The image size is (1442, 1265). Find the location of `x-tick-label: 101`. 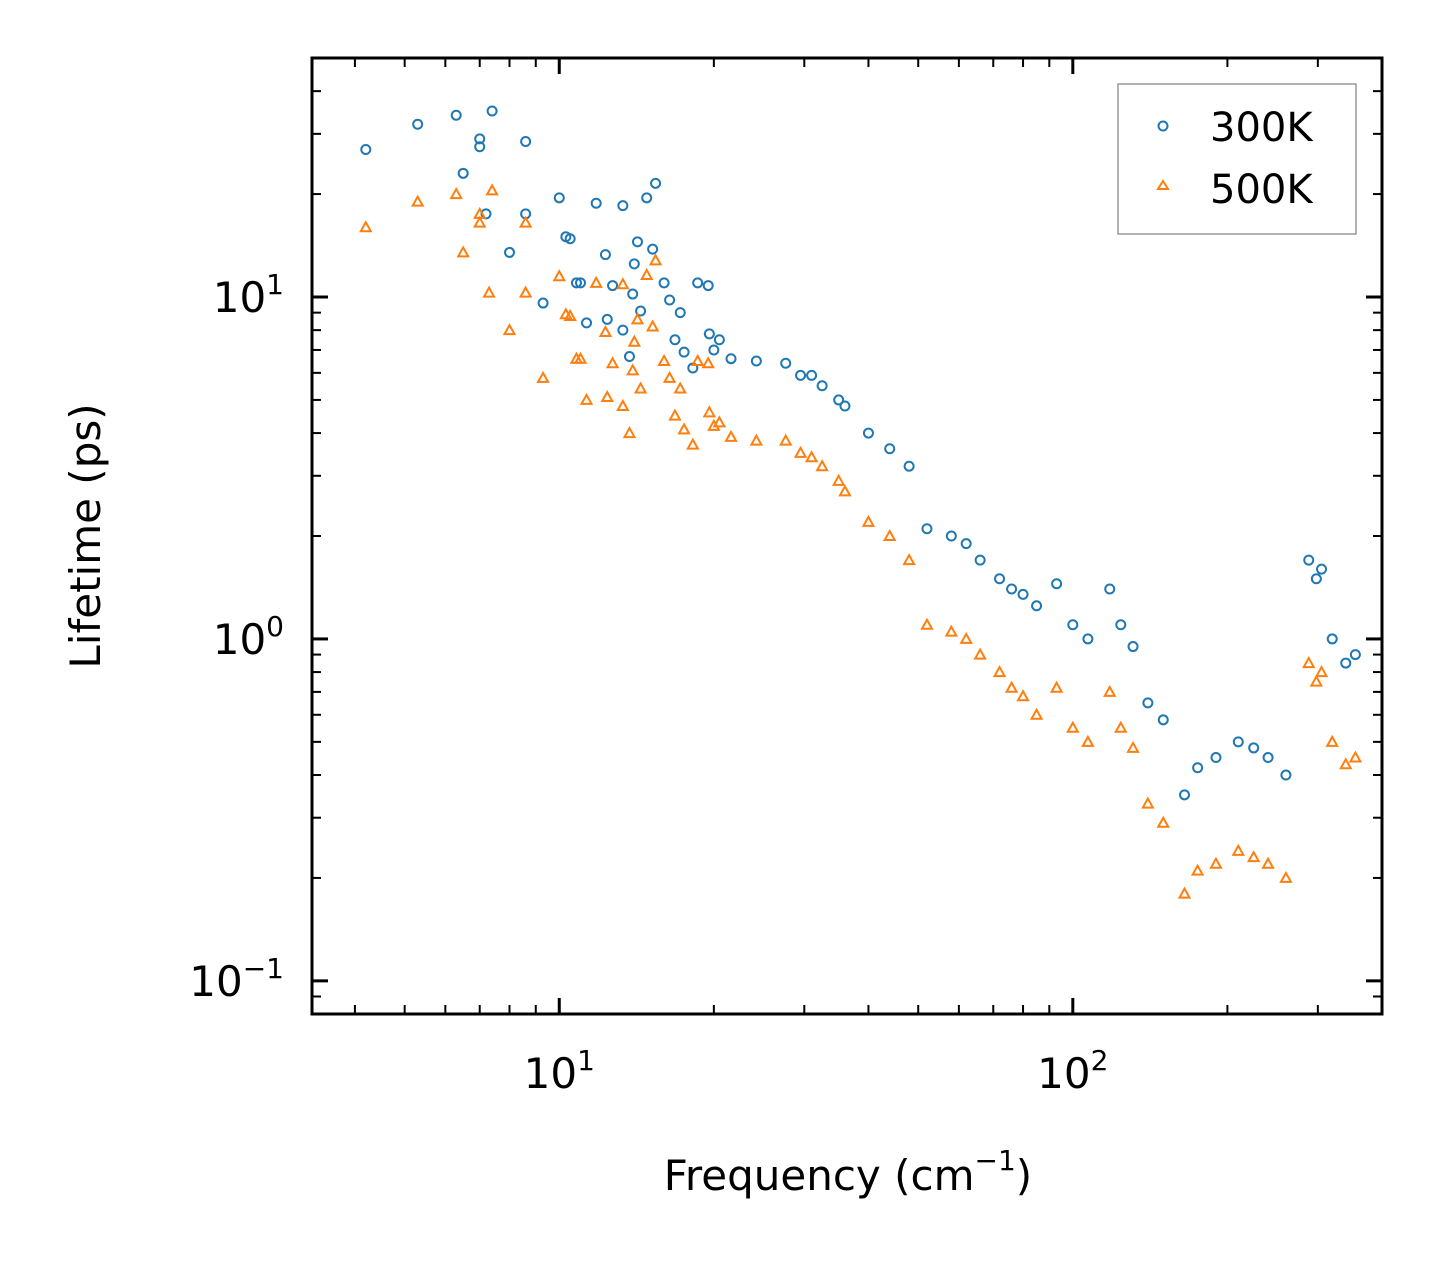

x-tick-label: 101 is located at coordinates (559, 1071).